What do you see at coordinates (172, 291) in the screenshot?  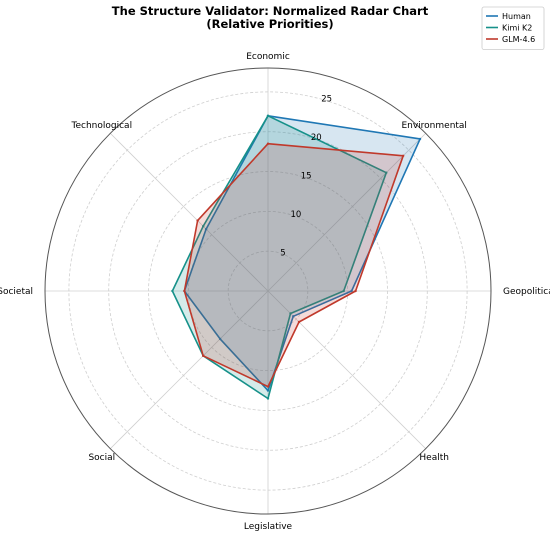 I see `point-kimi-k2-societal` at bounding box center [172, 291].